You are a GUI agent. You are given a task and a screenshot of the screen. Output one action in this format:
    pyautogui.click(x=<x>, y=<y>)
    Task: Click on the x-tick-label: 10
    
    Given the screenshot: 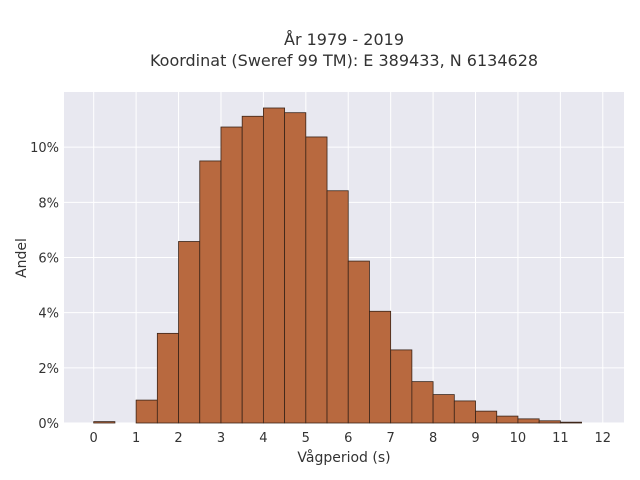 What is the action you would take?
    pyautogui.click(x=518, y=438)
    